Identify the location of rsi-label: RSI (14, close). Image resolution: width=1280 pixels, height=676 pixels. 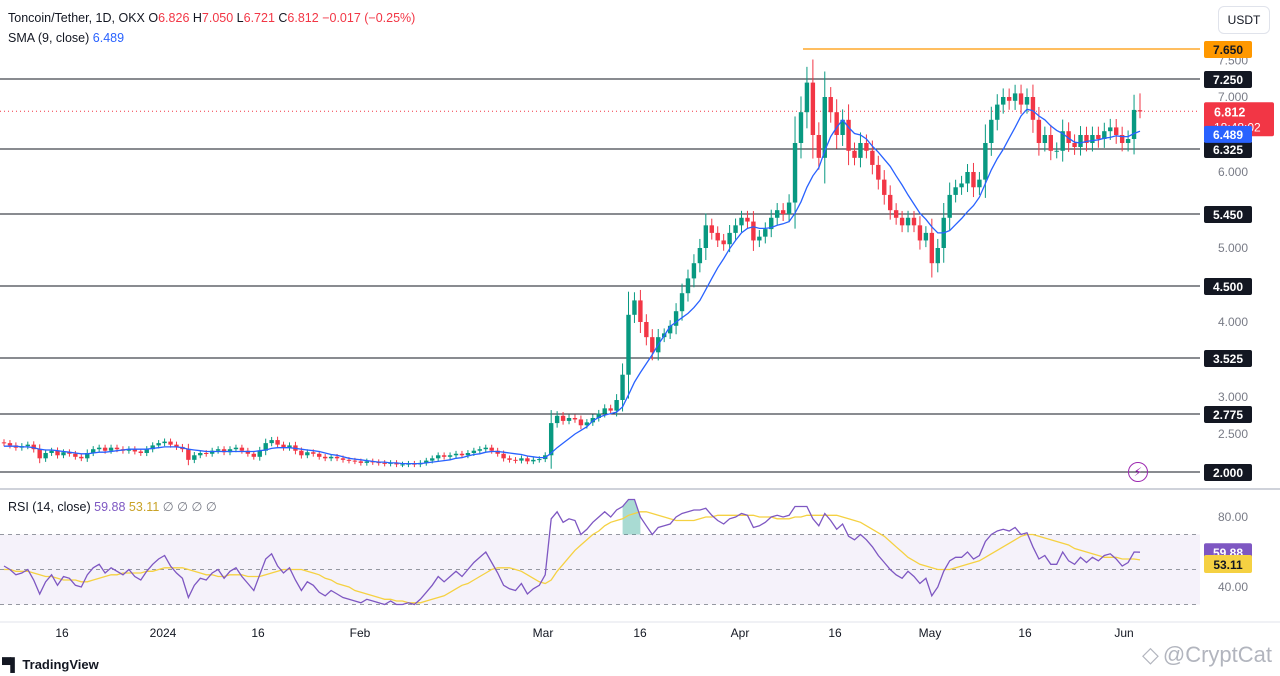
(49, 507).